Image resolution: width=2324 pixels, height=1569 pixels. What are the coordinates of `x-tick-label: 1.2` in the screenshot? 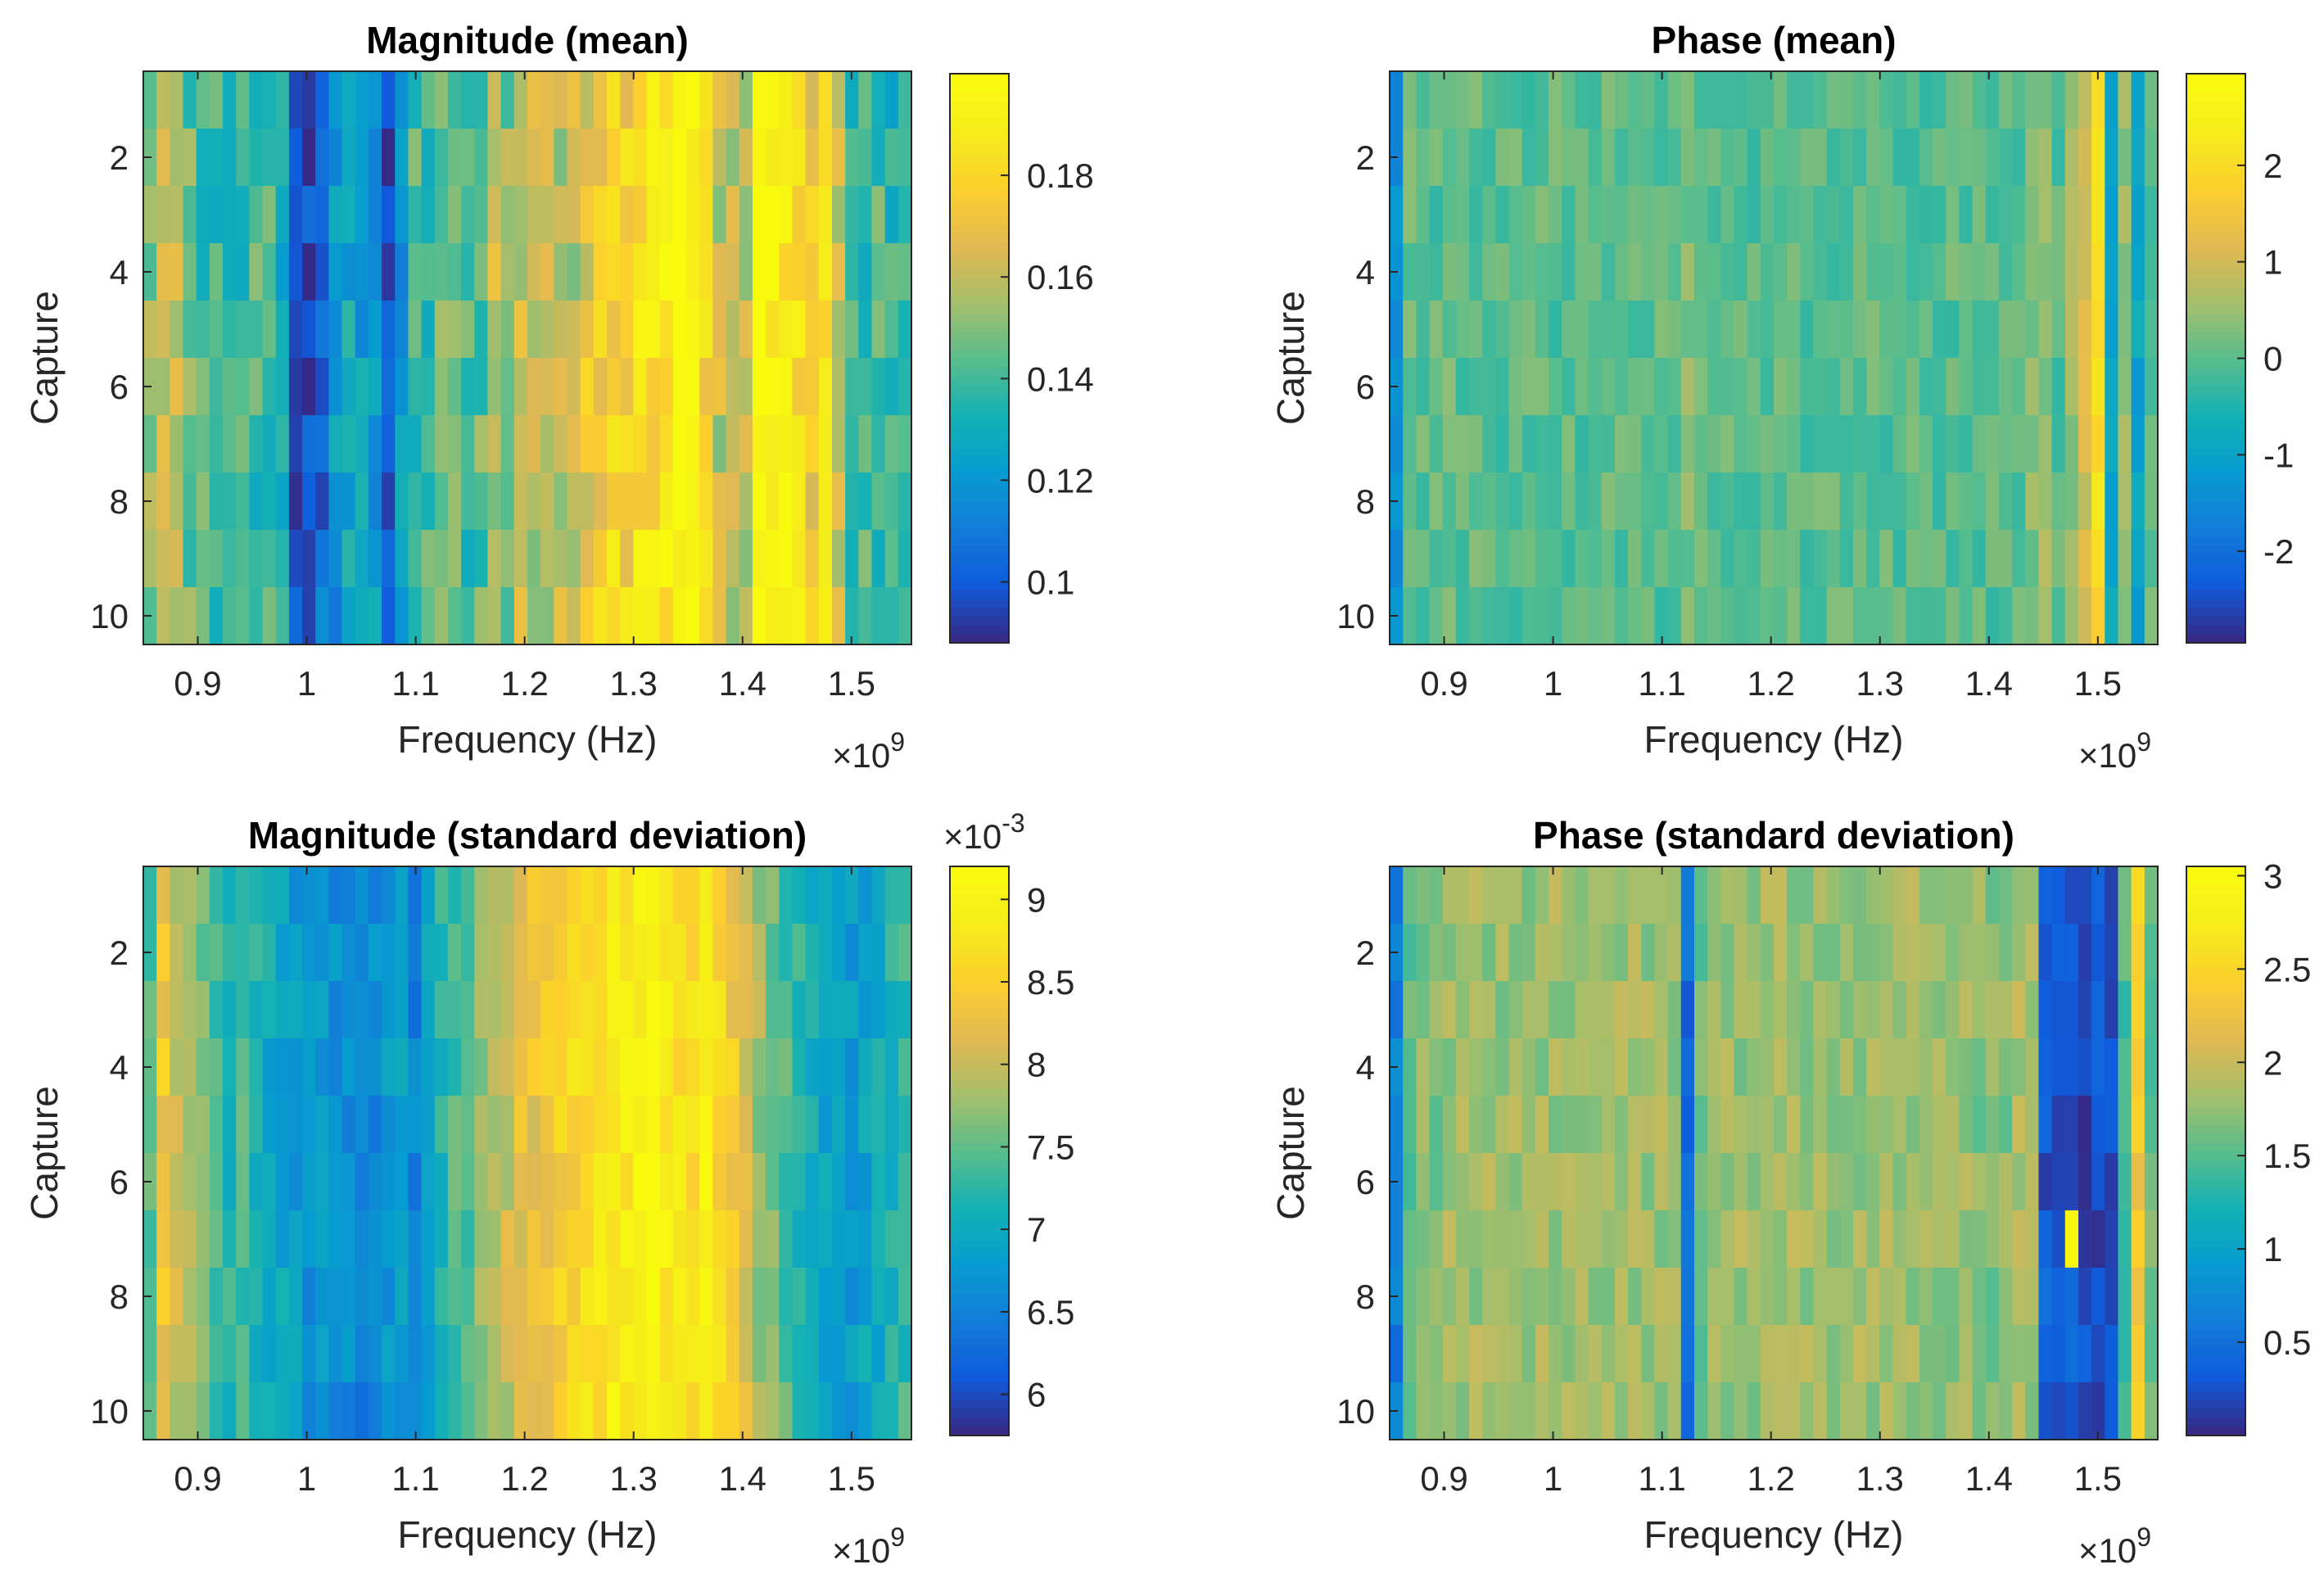 It's located at (1771, 683).